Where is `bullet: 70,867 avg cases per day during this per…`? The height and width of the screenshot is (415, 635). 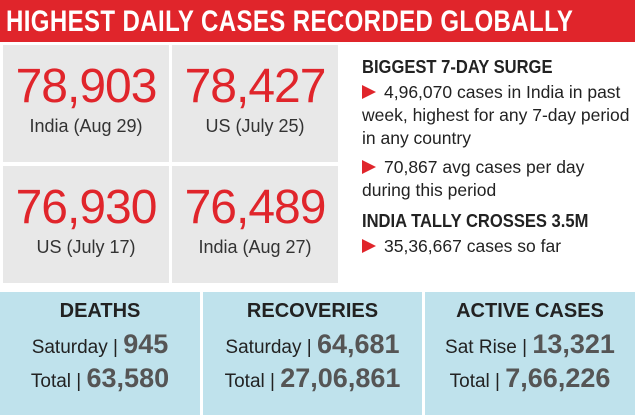
bullet: 70,867 avg cases per day during this per… is located at coordinates (494, 179).